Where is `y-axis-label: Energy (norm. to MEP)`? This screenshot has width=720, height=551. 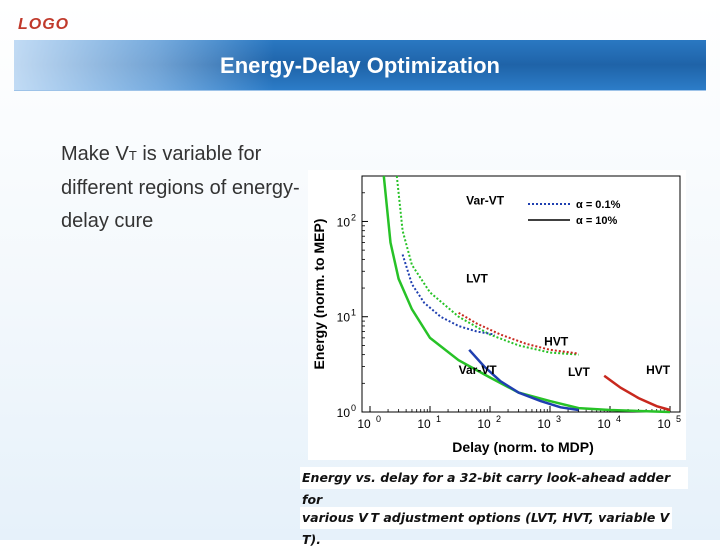
y-axis-label: Energy (norm. to MEP) is located at coordinates (319, 294).